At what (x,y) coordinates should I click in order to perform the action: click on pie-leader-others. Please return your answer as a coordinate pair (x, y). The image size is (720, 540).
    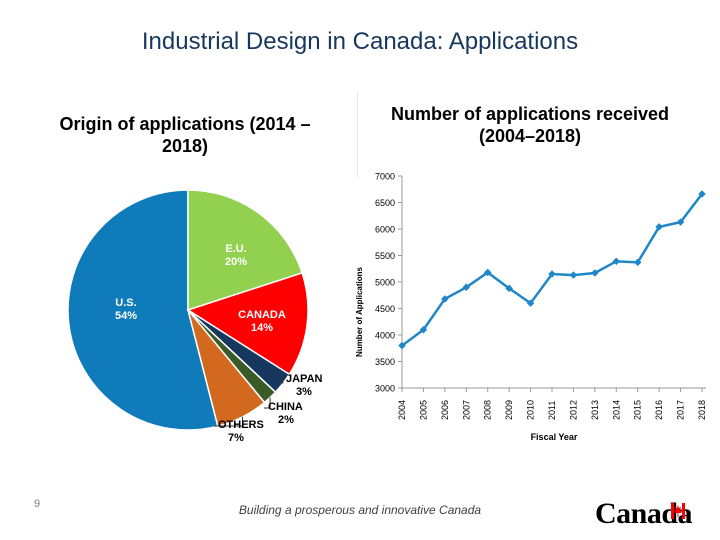
    Looking at the image, I should click on (228, 421).